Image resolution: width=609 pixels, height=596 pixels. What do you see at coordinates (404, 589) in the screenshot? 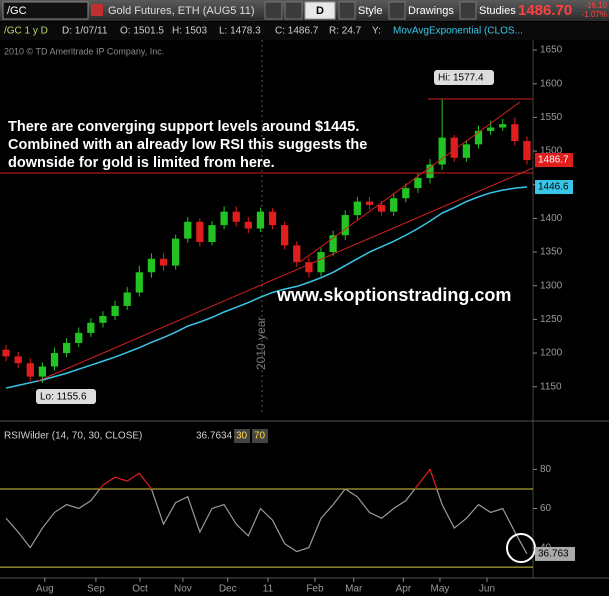
I see `x-tick-label: Apr` at bounding box center [404, 589].